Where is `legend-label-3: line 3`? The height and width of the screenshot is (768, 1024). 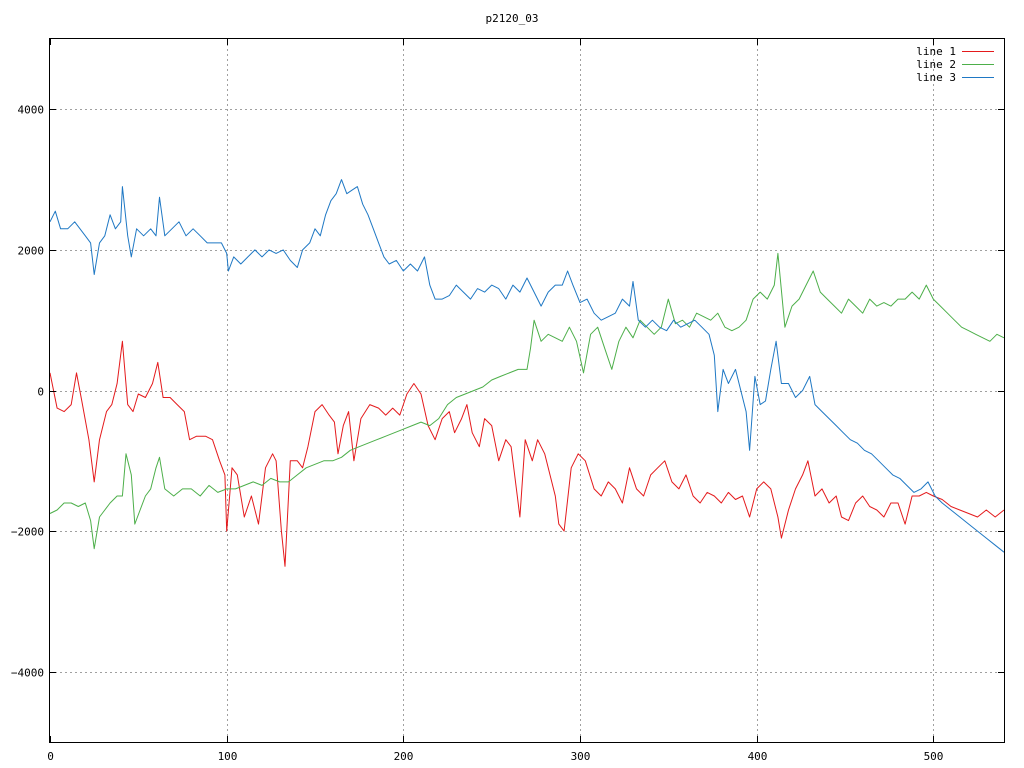
legend-label-3: line 3 is located at coordinates (936, 77).